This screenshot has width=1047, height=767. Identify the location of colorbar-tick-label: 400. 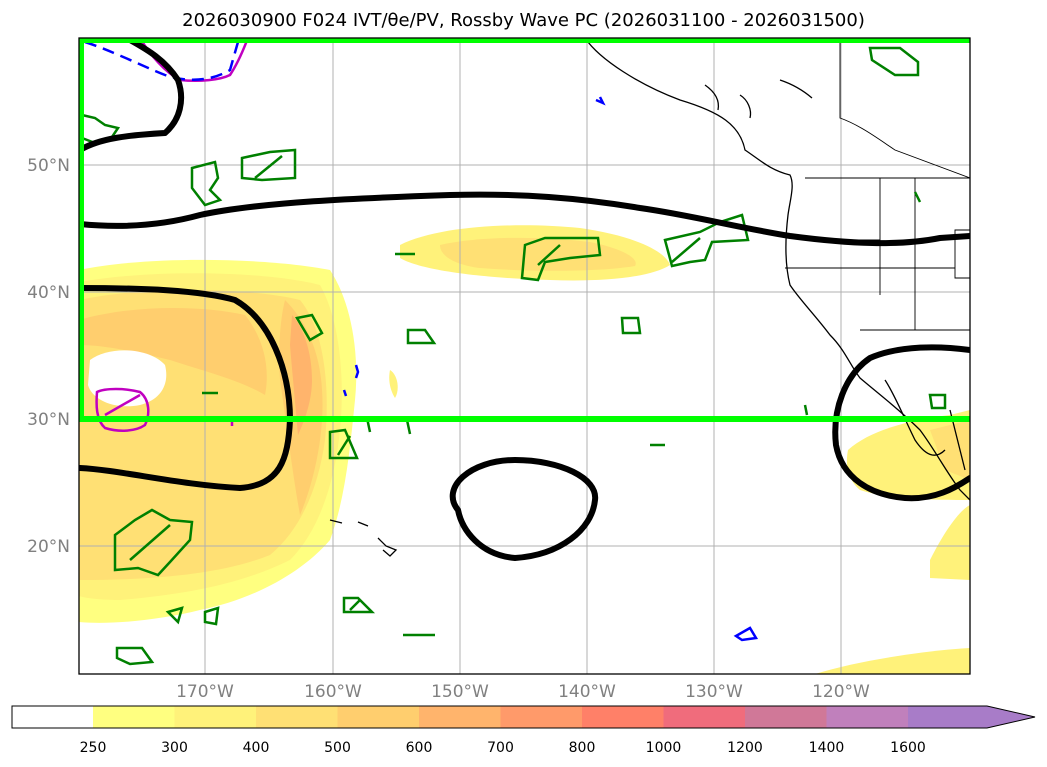
(256, 748).